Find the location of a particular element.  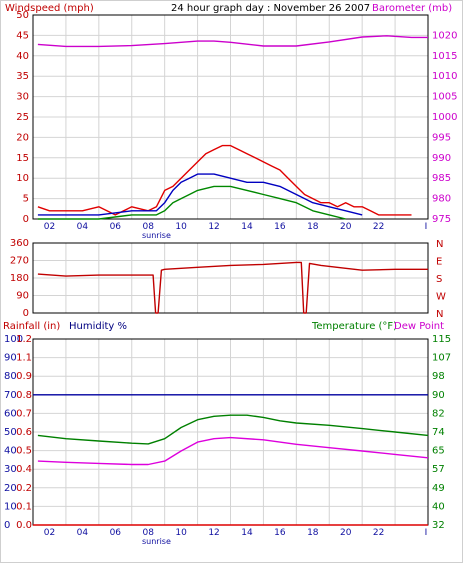

temp-y-tick-label: 32 is located at coordinates (438, 525).